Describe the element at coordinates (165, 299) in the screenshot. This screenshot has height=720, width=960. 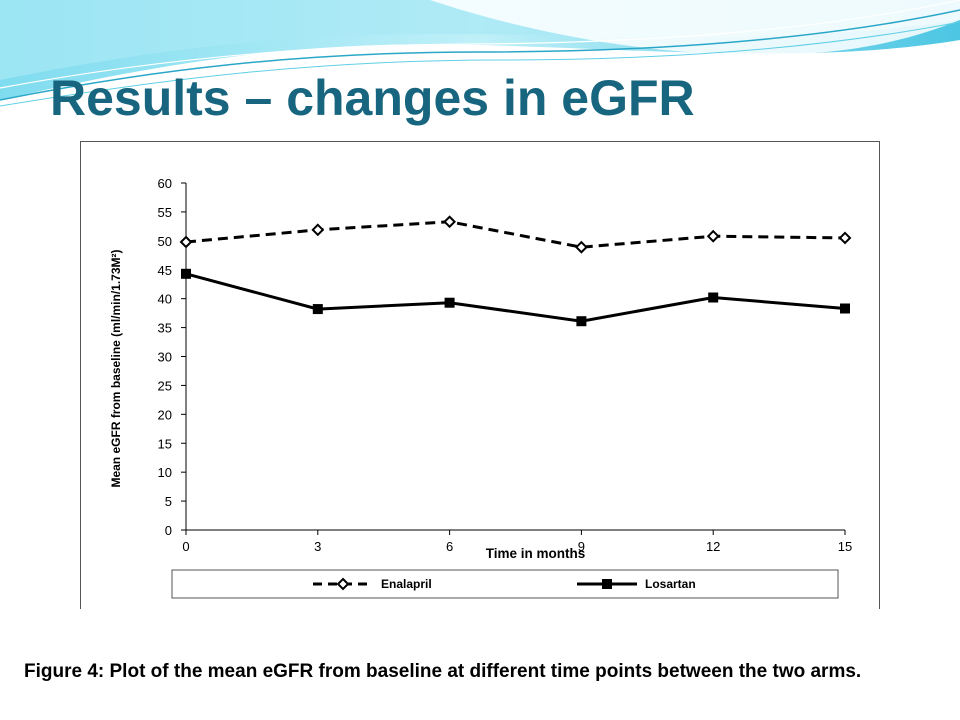
I see `y-tick-label: 40` at that location.